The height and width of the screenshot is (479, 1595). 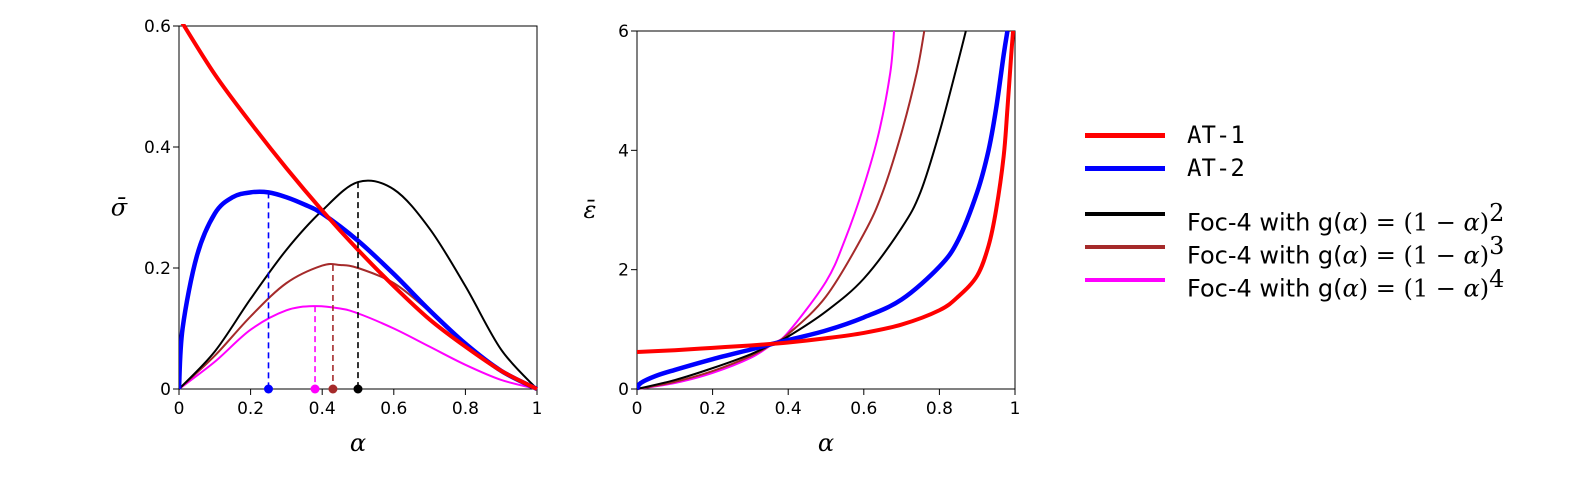 I want to click on legend-label: Foc-4 with g(α) = (1 − α)4, so click(x=1345, y=283).